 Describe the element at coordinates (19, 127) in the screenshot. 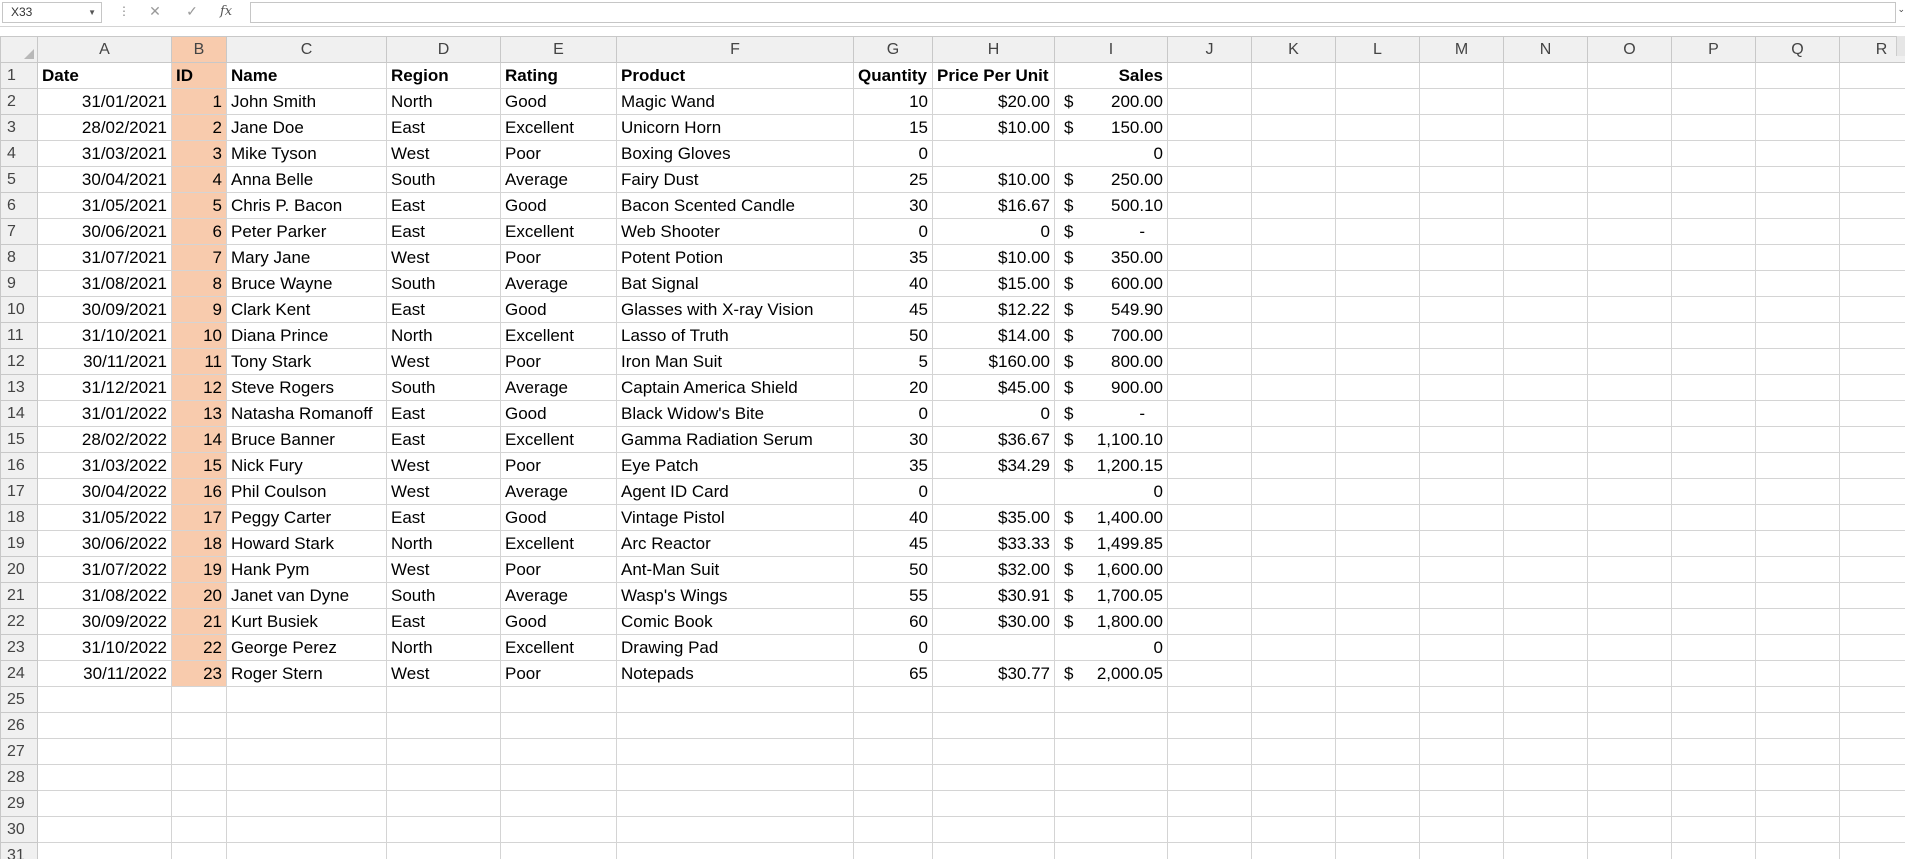

I see `row-header-3: 3` at that location.